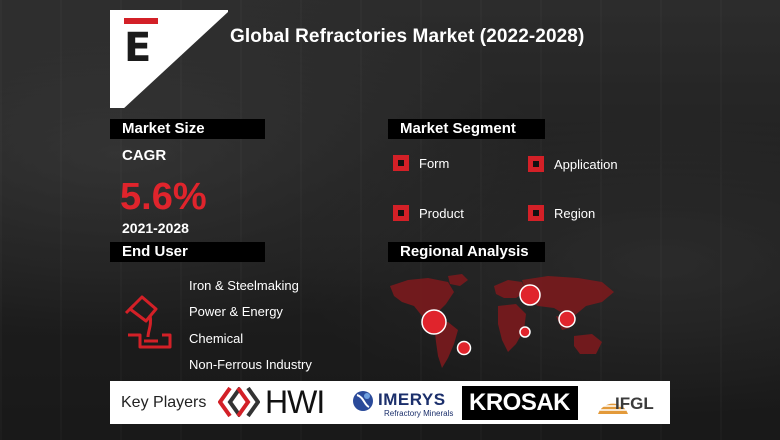 The width and height of the screenshot is (780, 440). I want to click on region-marker-asia-pacific, so click(567, 319).